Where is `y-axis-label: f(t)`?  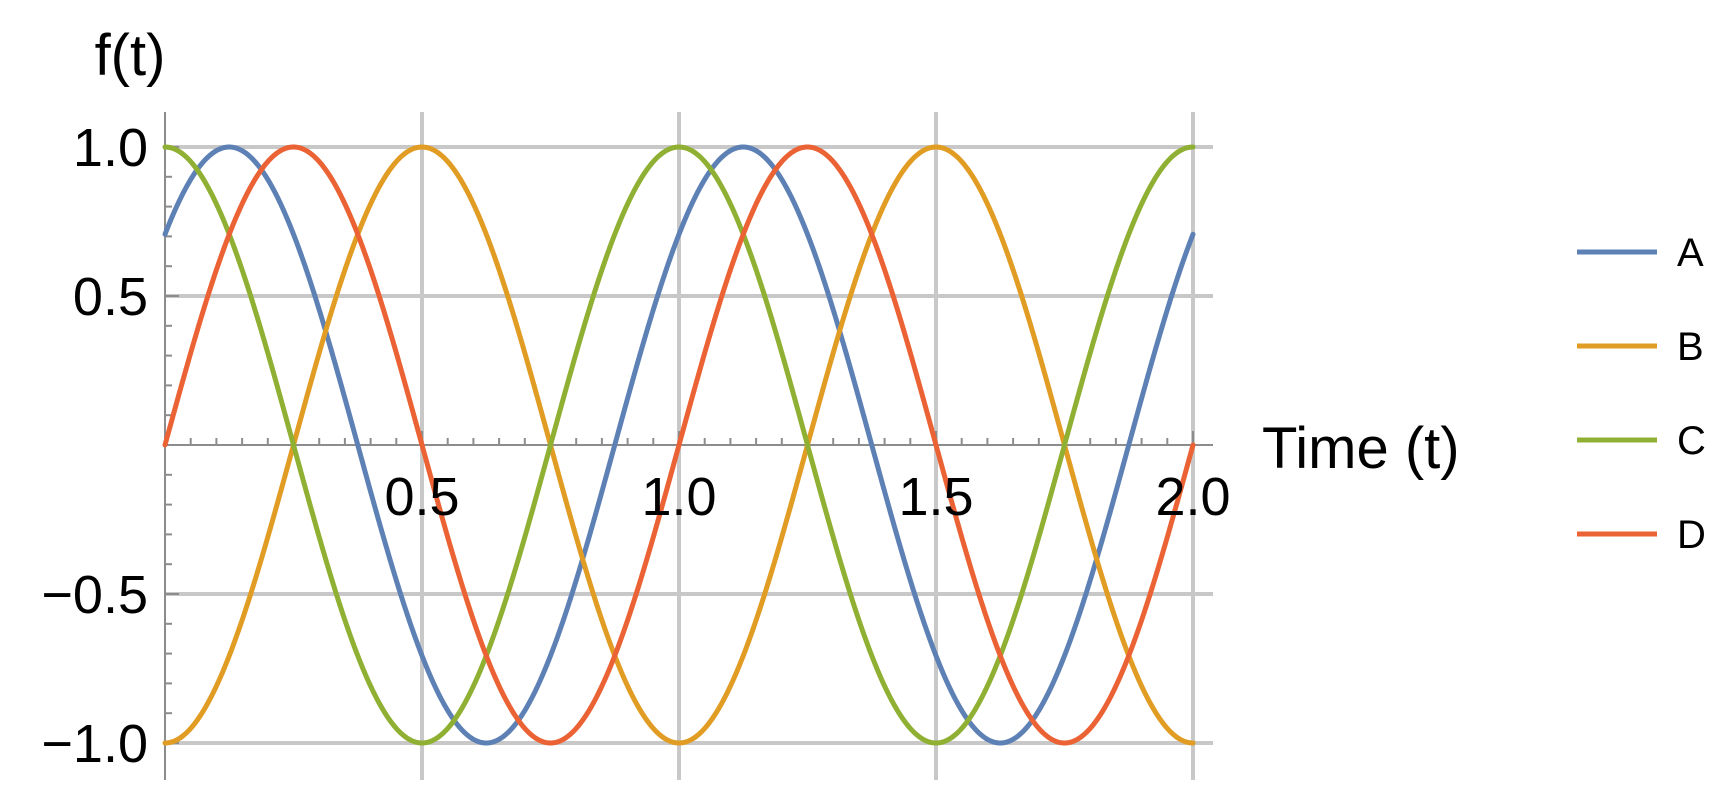 y-axis-label: f(t) is located at coordinates (130, 55).